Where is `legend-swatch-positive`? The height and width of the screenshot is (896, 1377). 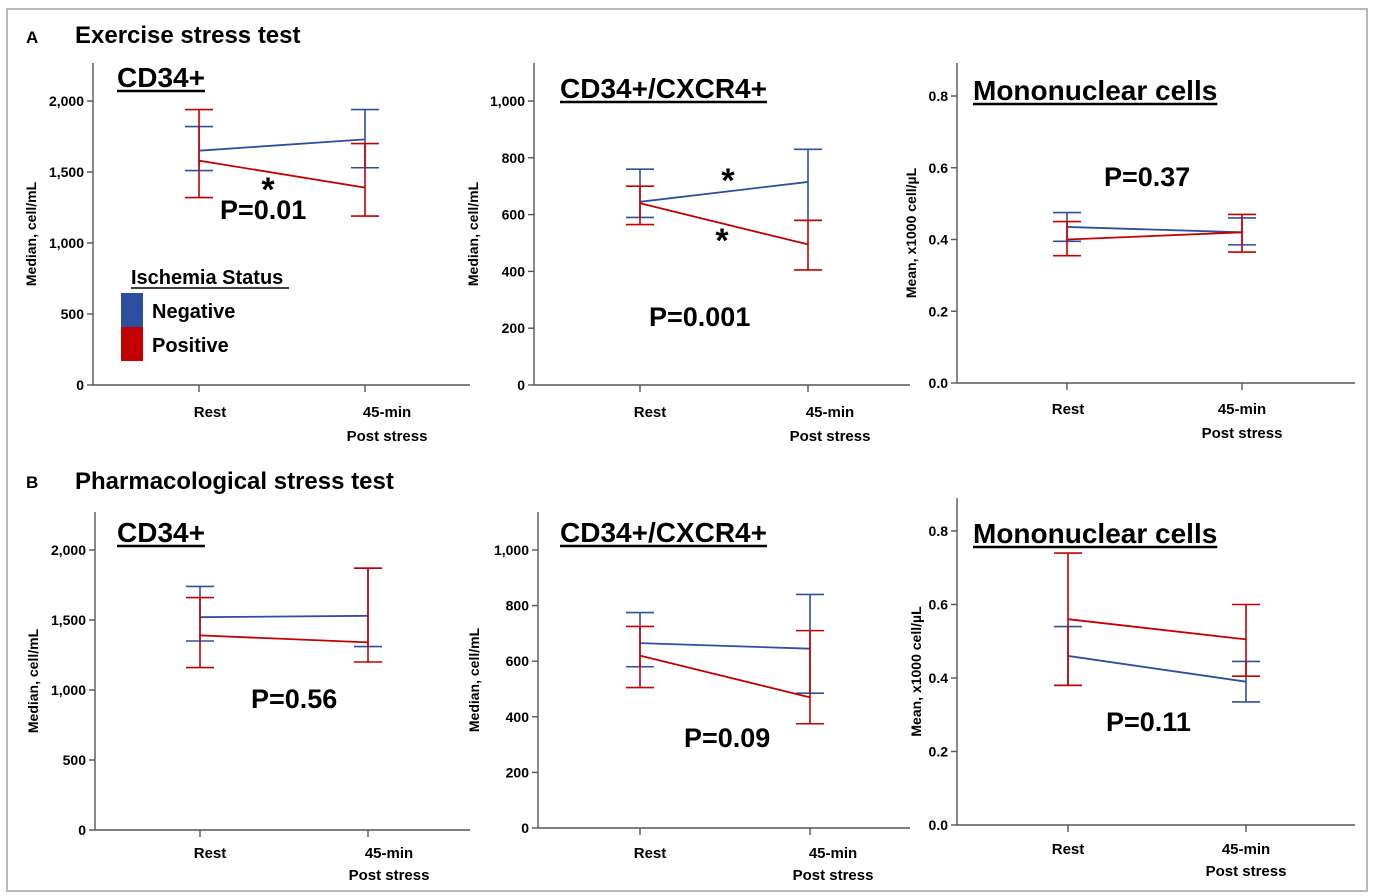
legend-swatch-positive is located at coordinates (132, 344).